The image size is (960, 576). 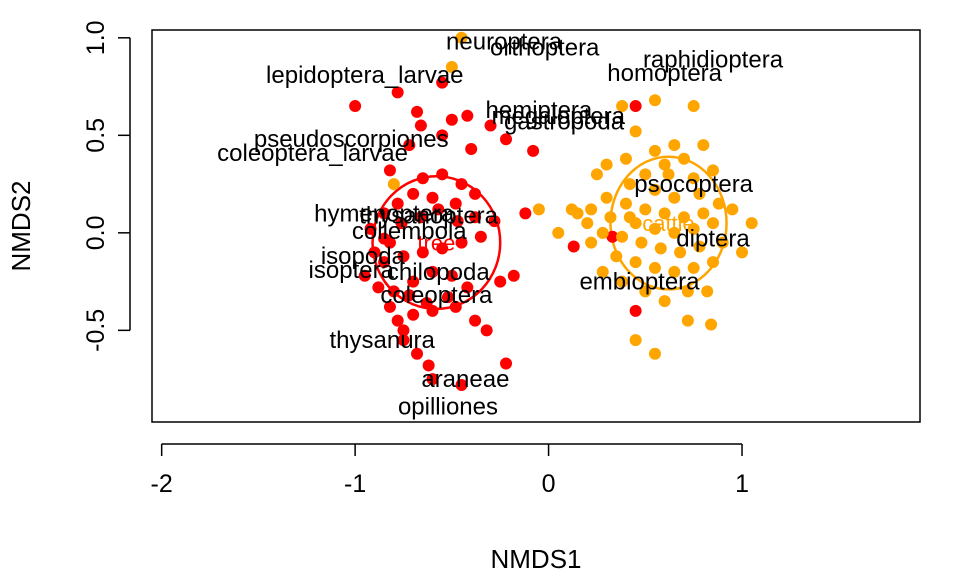 What do you see at coordinates (21, 225) in the screenshot?
I see `y-axis-title: NMDS2` at bounding box center [21, 225].